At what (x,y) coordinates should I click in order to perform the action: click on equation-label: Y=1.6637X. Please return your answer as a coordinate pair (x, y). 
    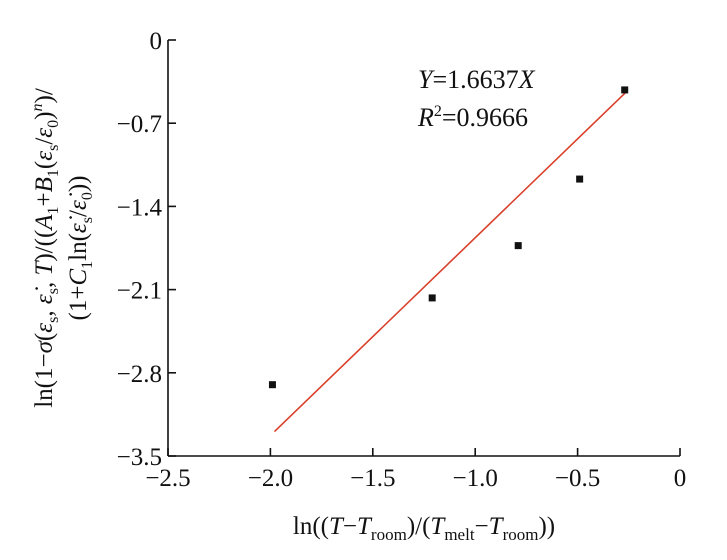
    Looking at the image, I should click on (477, 79).